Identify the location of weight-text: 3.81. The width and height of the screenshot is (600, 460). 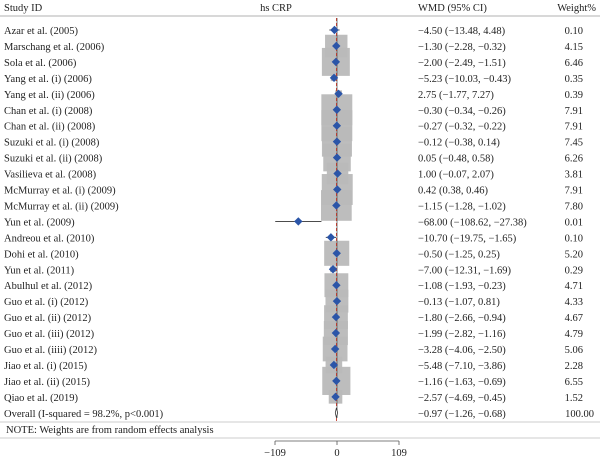
(574, 175).